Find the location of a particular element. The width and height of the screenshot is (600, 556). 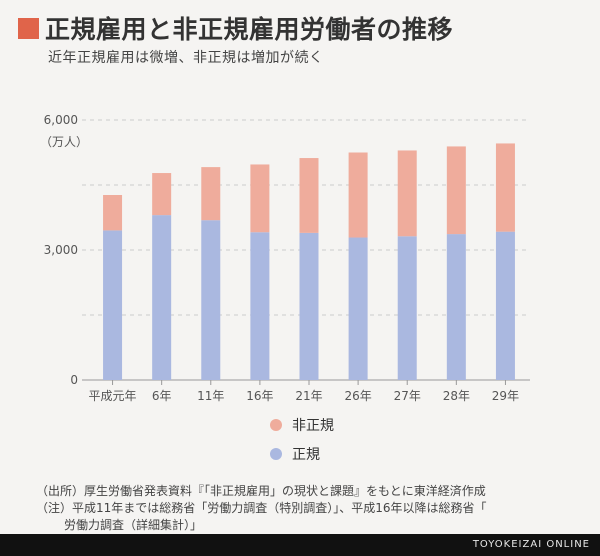

footnote-line-2: 労働力調査（詳細集計）」 is located at coordinates (133, 525).